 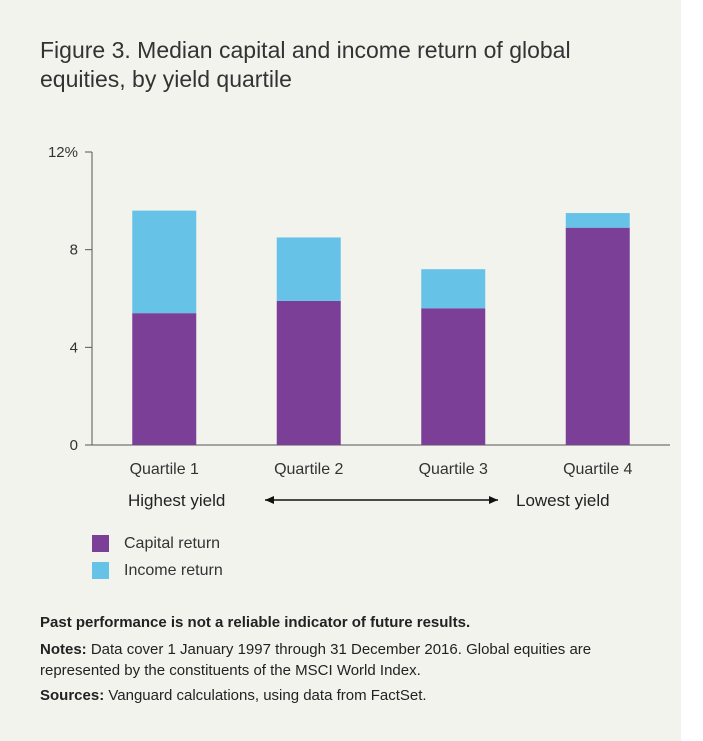 I want to click on capital-return-swatch, so click(x=100, y=543).